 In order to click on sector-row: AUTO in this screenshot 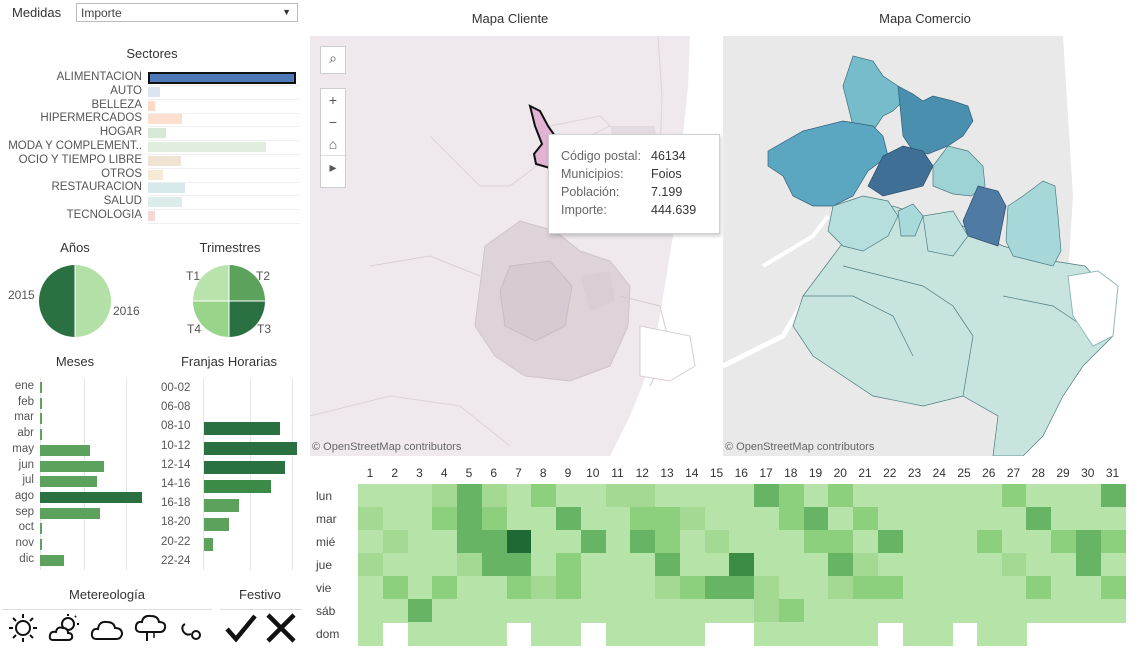, I will do `click(150, 92)`.